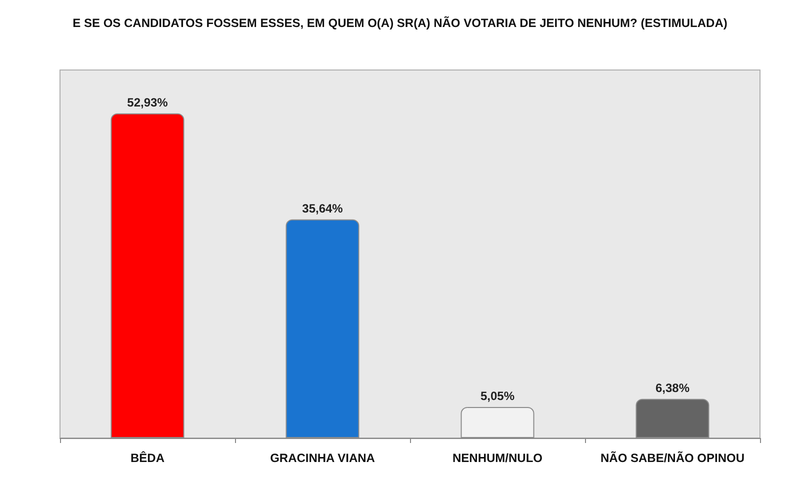  What do you see at coordinates (323, 458) in the screenshot?
I see `x-tick-label: GRACINHA VIANA` at bounding box center [323, 458].